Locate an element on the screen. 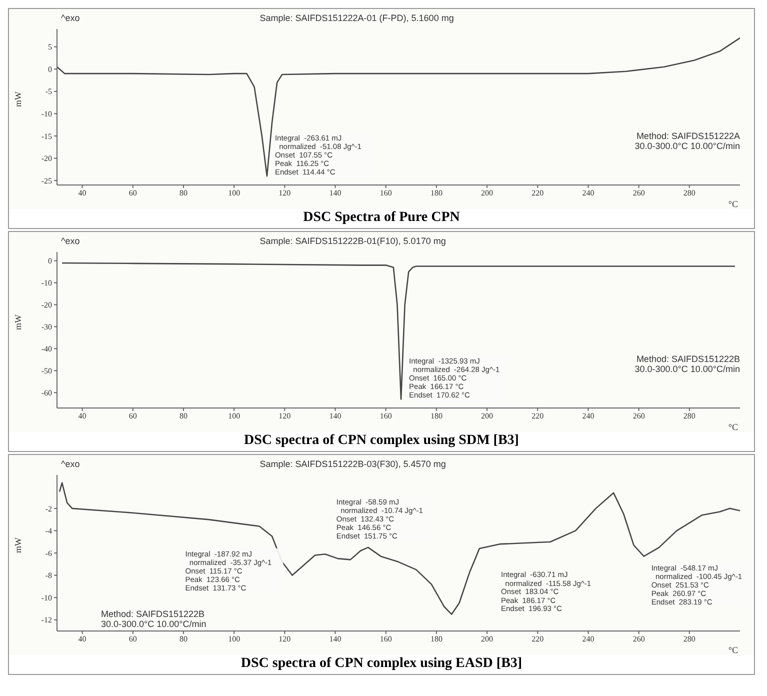 This screenshot has height=696, width=767. y-tick-label: -4 is located at coordinates (48, 531).